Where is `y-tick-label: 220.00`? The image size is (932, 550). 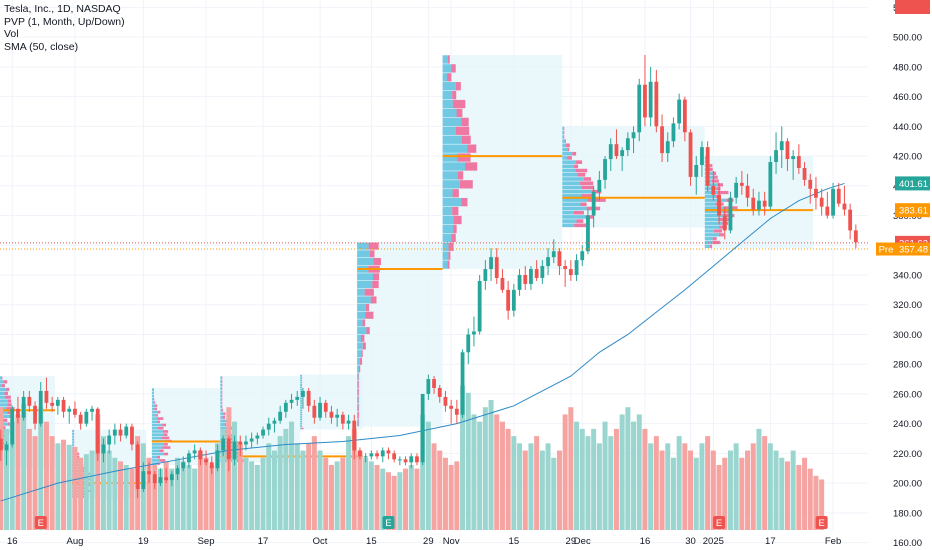
y-tick-label: 220.00 is located at coordinates (907, 454).